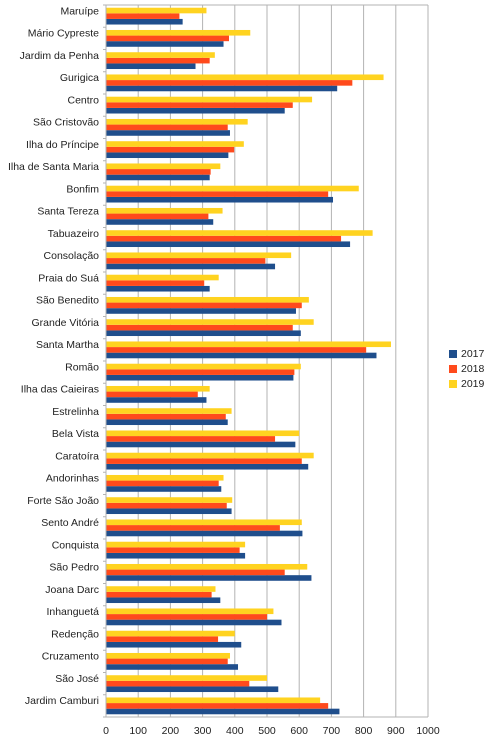  What do you see at coordinates (67, 301) in the screenshot?
I see `category-label: São Benedito` at bounding box center [67, 301].